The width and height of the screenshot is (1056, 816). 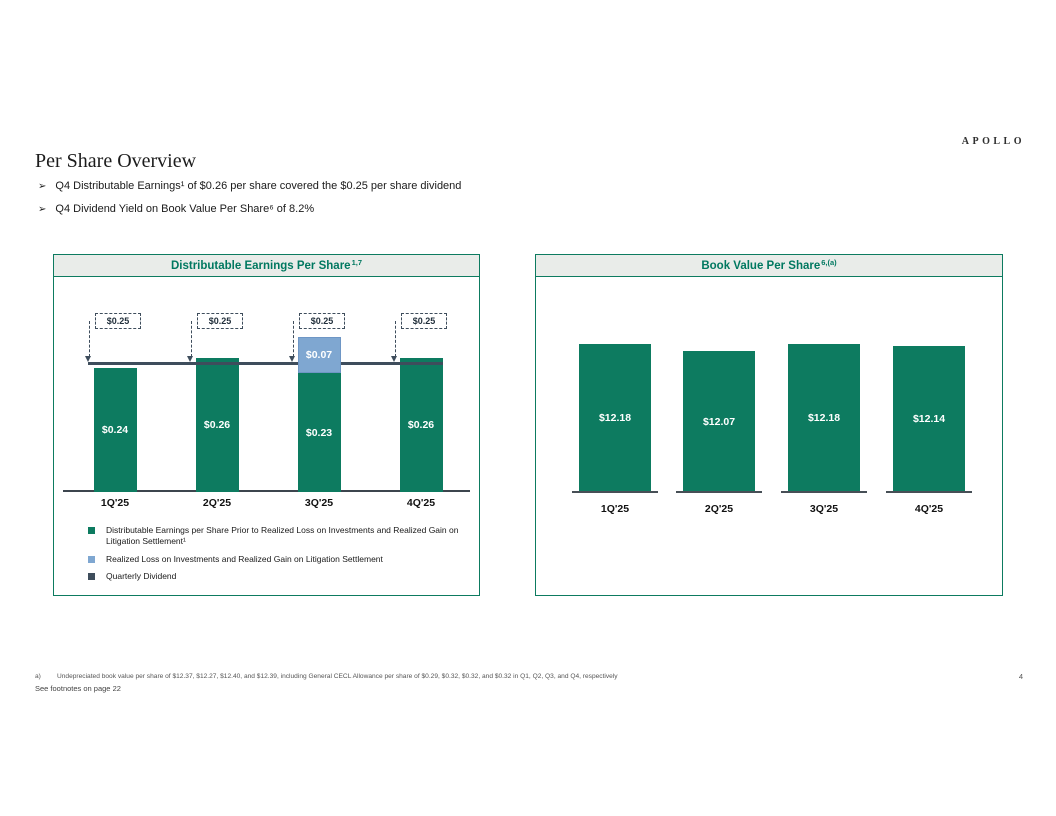 I want to click on see-footnotes-note: See footnotes on page 22, so click(x=78, y=688).